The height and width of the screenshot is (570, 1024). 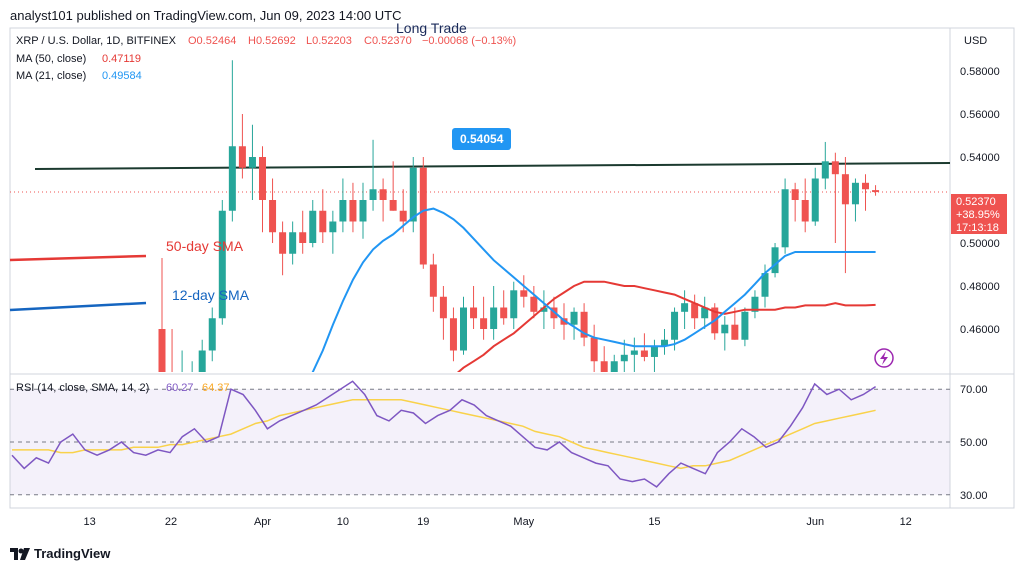 What do you see at coordinates (492, 166) in the screenshot?
I see `resistance-line` at bounding box center [492, 166].